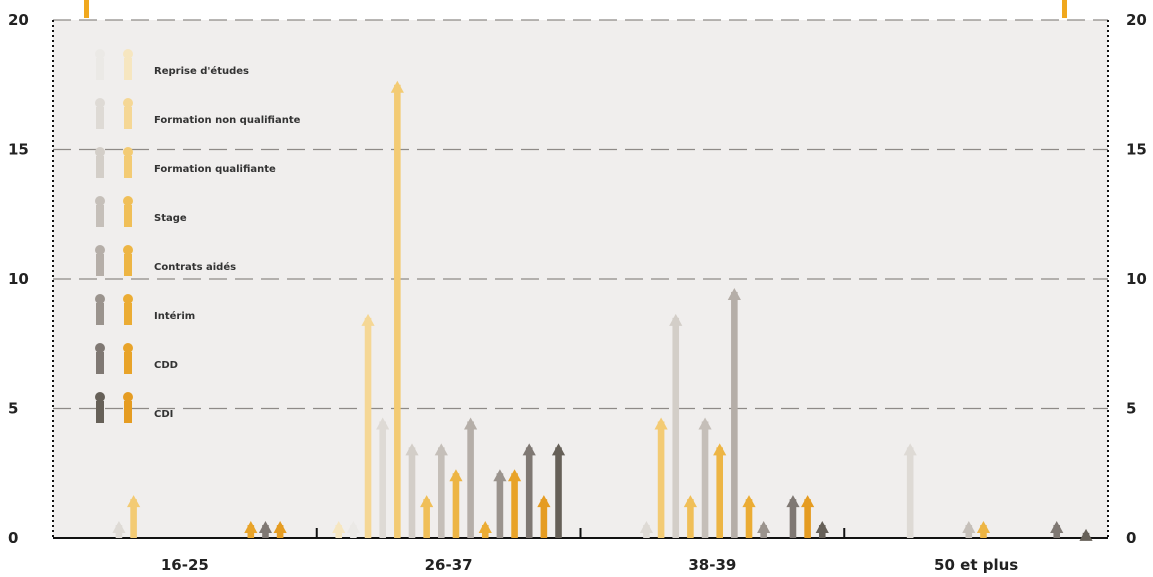 The image size is (1153, 577). I want to click on y-tick-labels-left: 0 5 10 15 20, so click(18, 279).